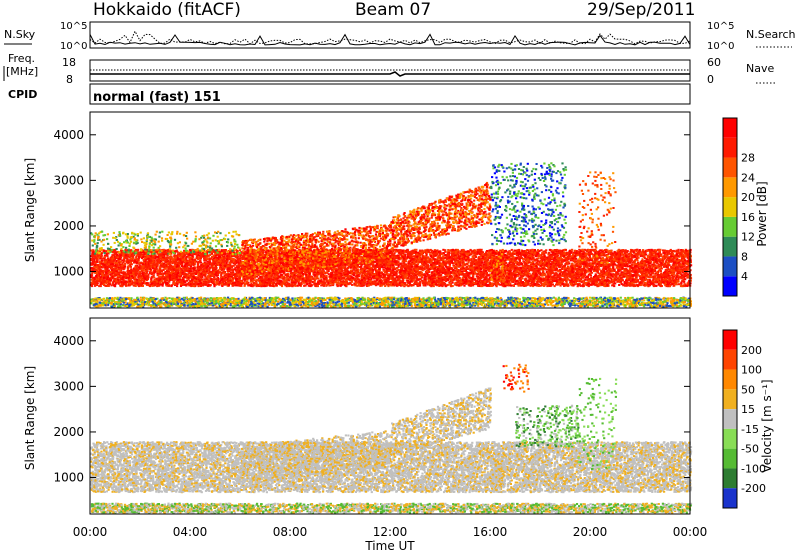  I want to click on freq-panel: Freq. [MHz] 18 8 60 0 Nave, so click(390, 69).